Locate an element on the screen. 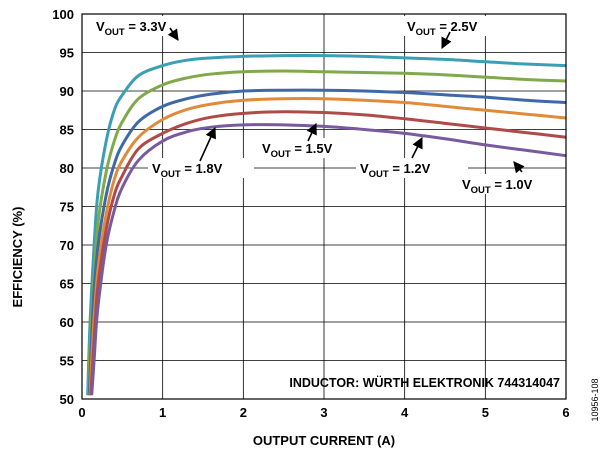 The width and height of the screenshot is (605, 455). x-tick-label: 0 is located at coordinates (81, 412).